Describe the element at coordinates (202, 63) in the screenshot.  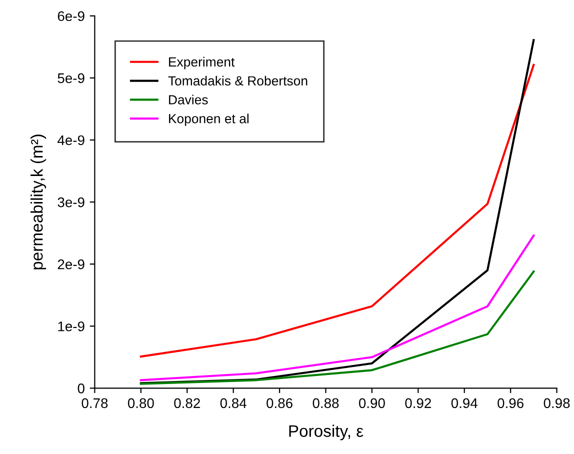
I see `legend-label: Experiment` at that location.